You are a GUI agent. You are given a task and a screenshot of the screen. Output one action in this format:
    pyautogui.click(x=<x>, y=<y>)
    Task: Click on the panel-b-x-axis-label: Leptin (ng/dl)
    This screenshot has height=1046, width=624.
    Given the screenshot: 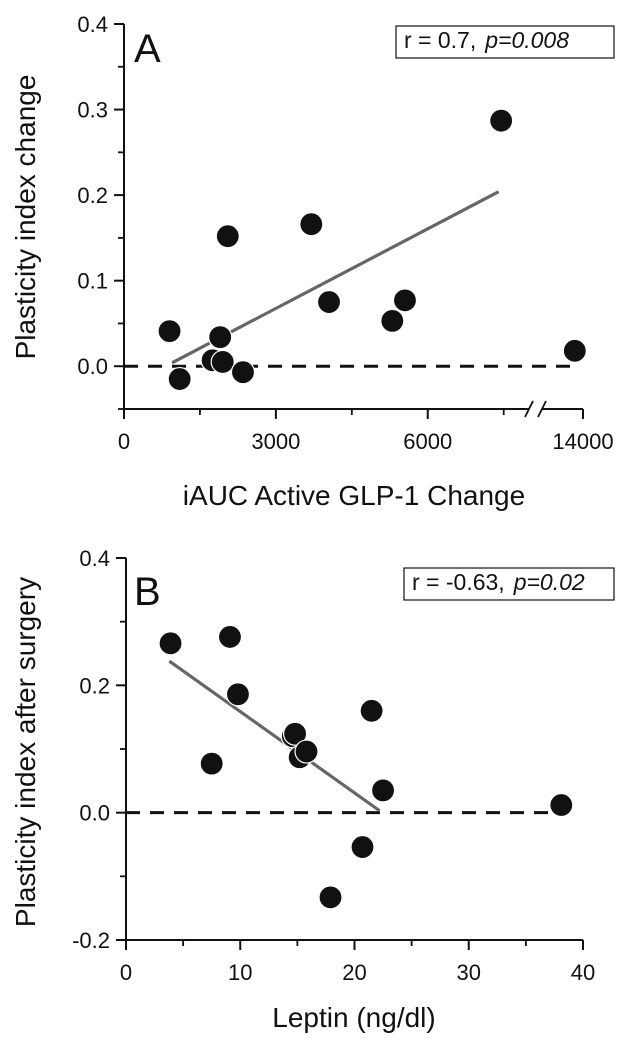 What is the action you would take?
    pyautogui.click(x=353, y=1017)
    